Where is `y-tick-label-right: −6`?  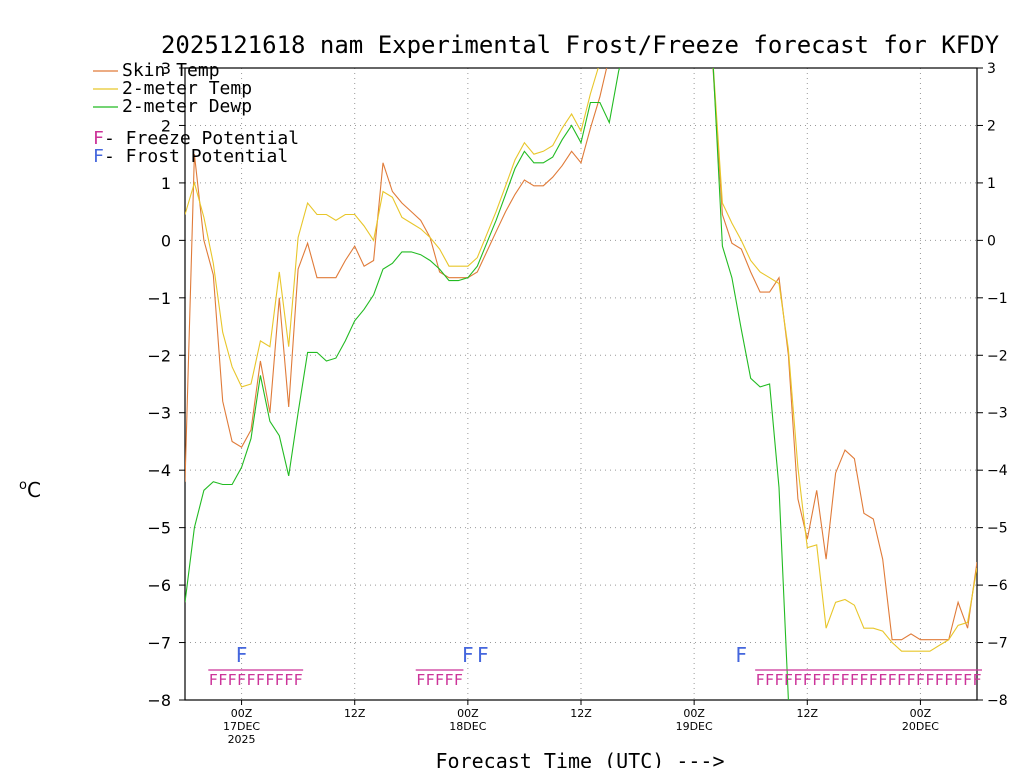 y-tick-label-right: −6 is located at coordinates (997, 586).